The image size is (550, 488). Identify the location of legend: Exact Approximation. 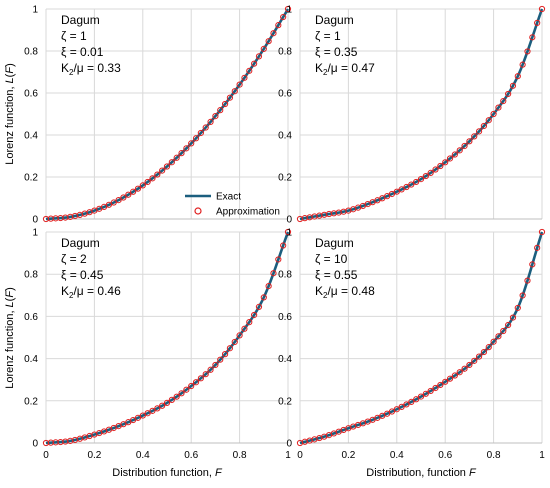
(232, 205).